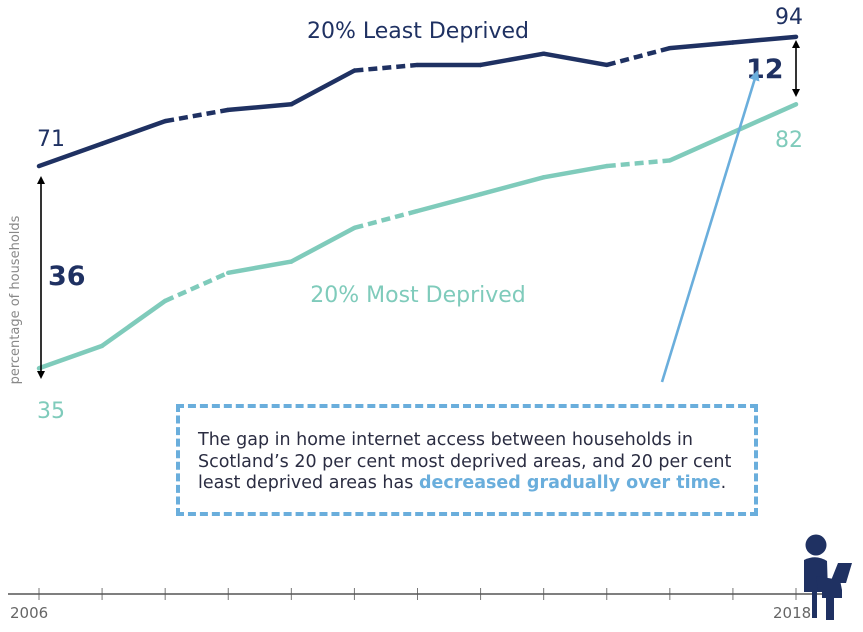 The width and height of the screenshot is (863, 632). I want to click on x-tick-label-end: 2018, so click(792, 613).